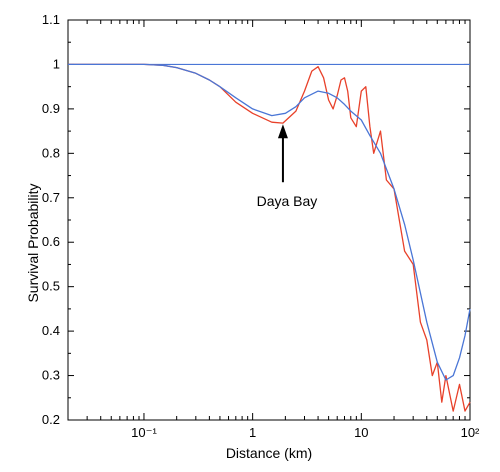 The height and width of the screenshot is (472, 500). Describe the element at coordinates (51, 419) in the screenshot. I see `y-tick-label: 0.2` at that location.